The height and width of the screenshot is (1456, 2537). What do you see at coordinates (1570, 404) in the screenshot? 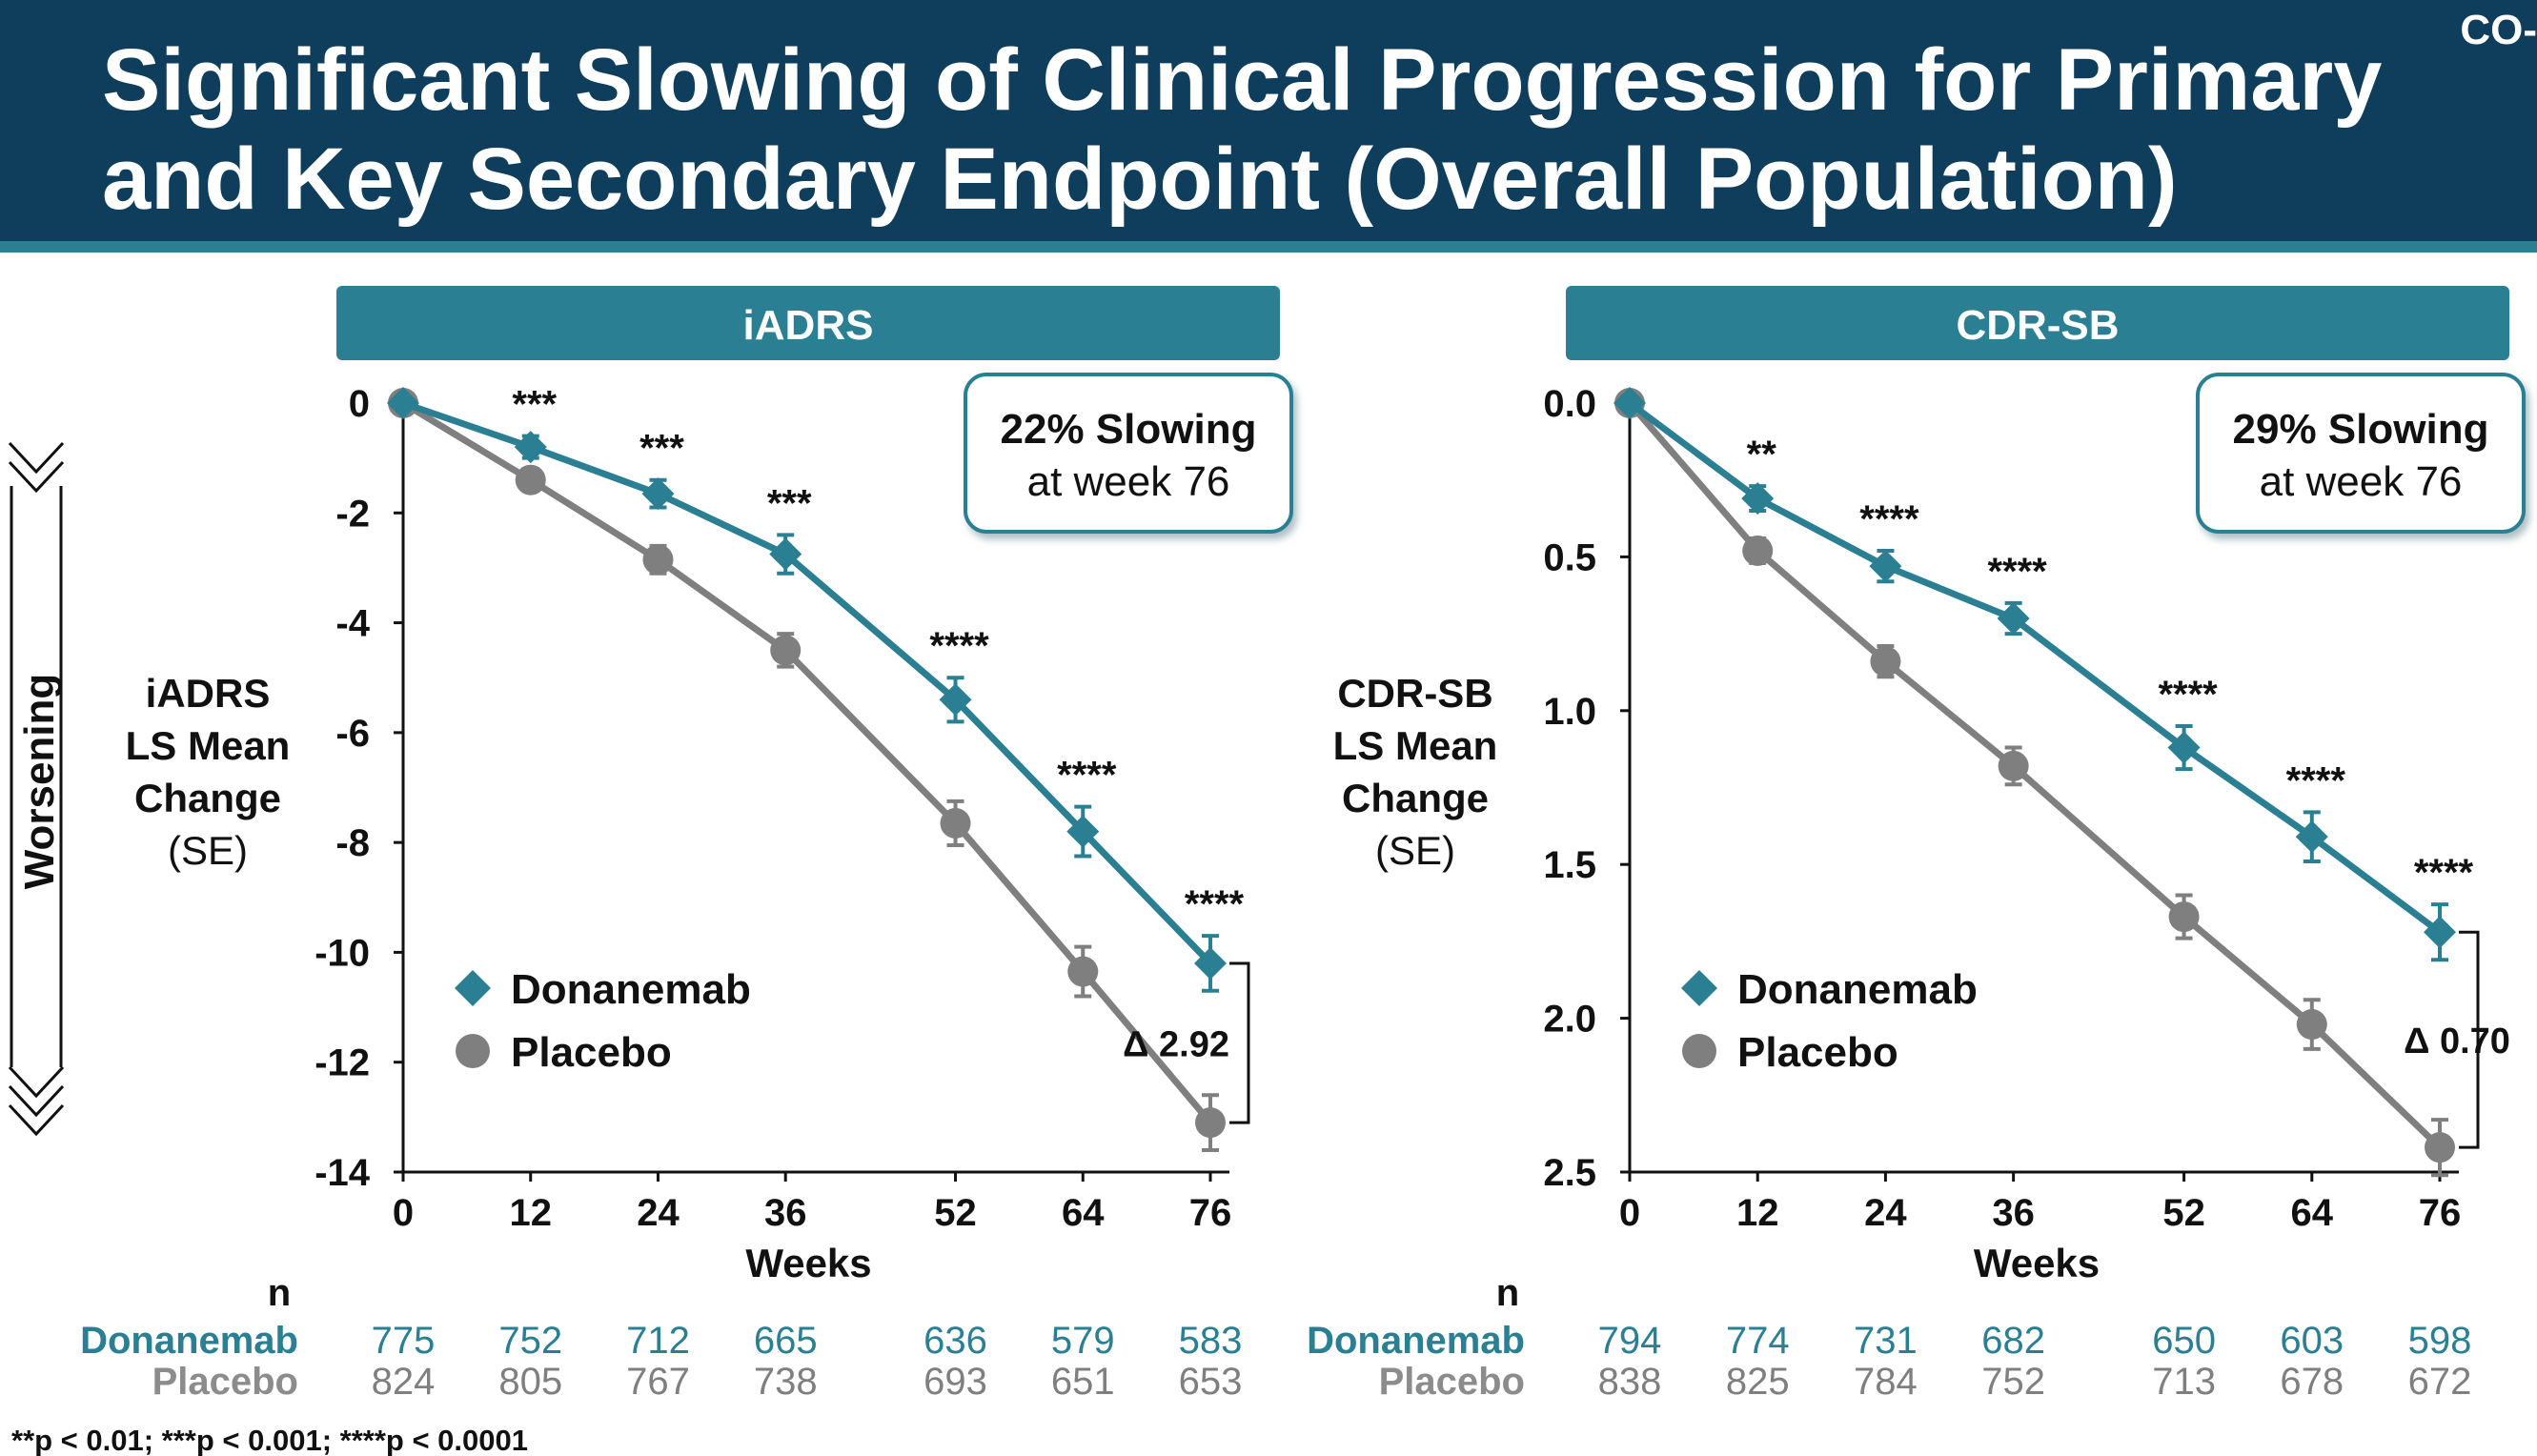
I see `y-tick-label: 0.0` at bounding box center [1570, 404].